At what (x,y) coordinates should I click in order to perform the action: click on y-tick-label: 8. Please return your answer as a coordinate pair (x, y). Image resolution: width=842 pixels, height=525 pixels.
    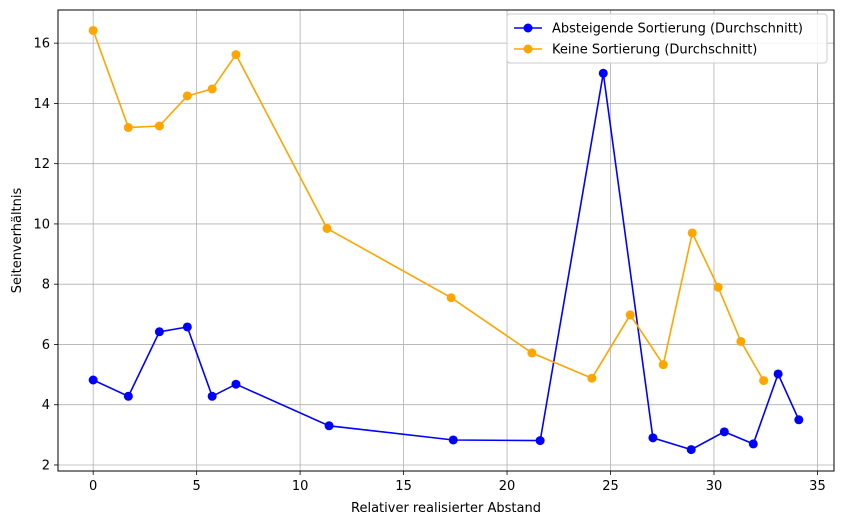
    Looking at the image, I should click on (46, 285).